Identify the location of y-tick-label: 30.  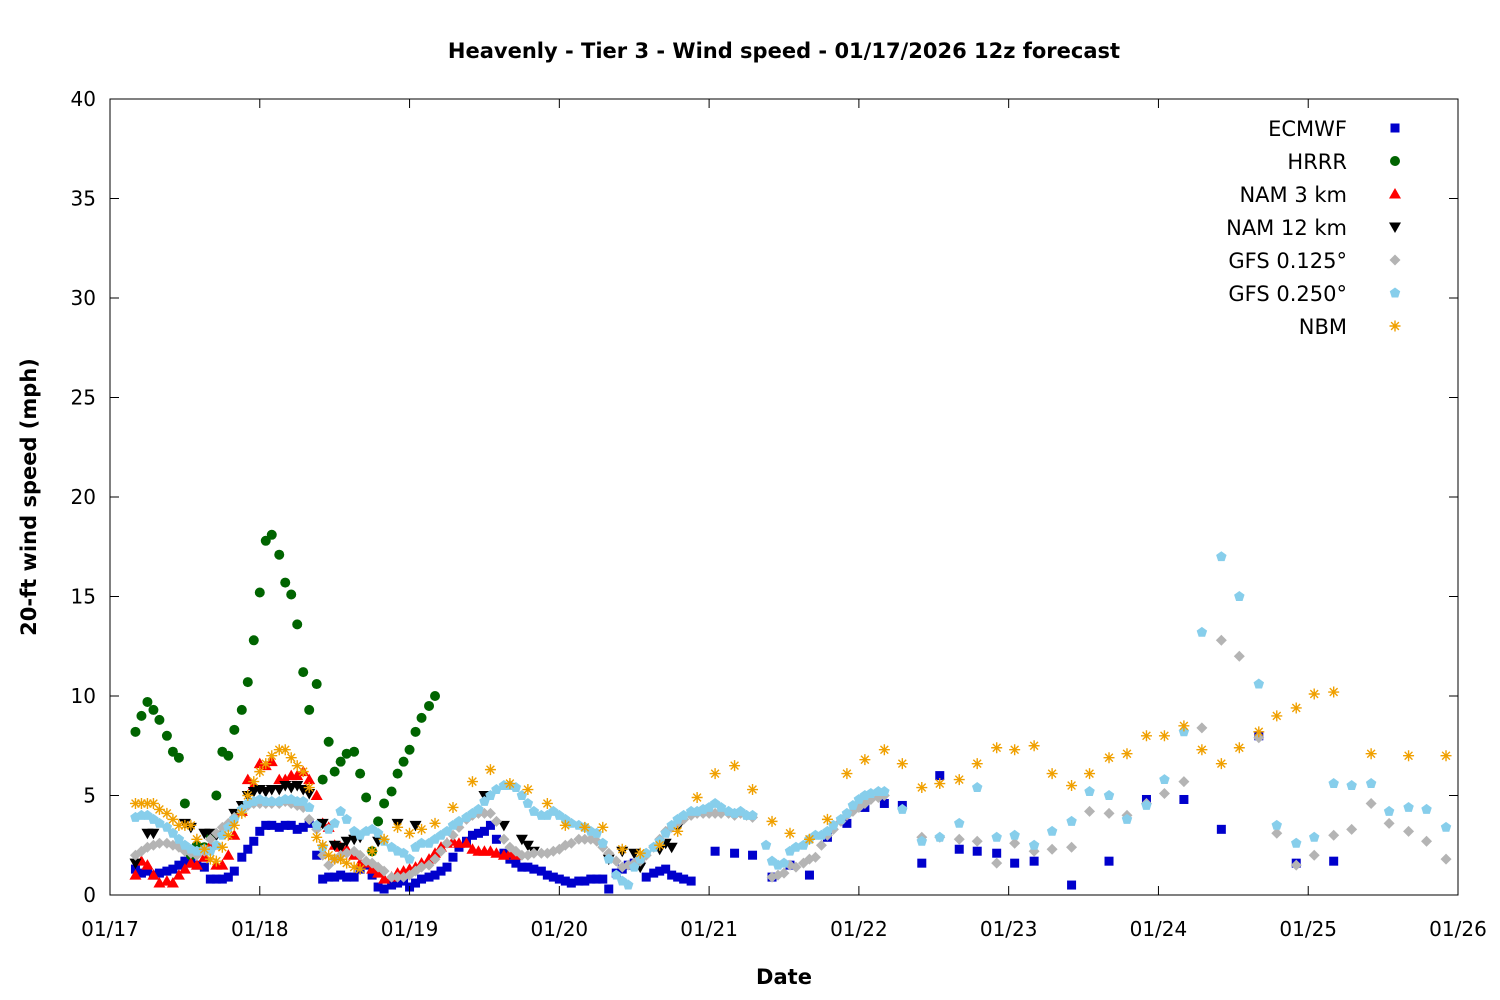
(83, 298).